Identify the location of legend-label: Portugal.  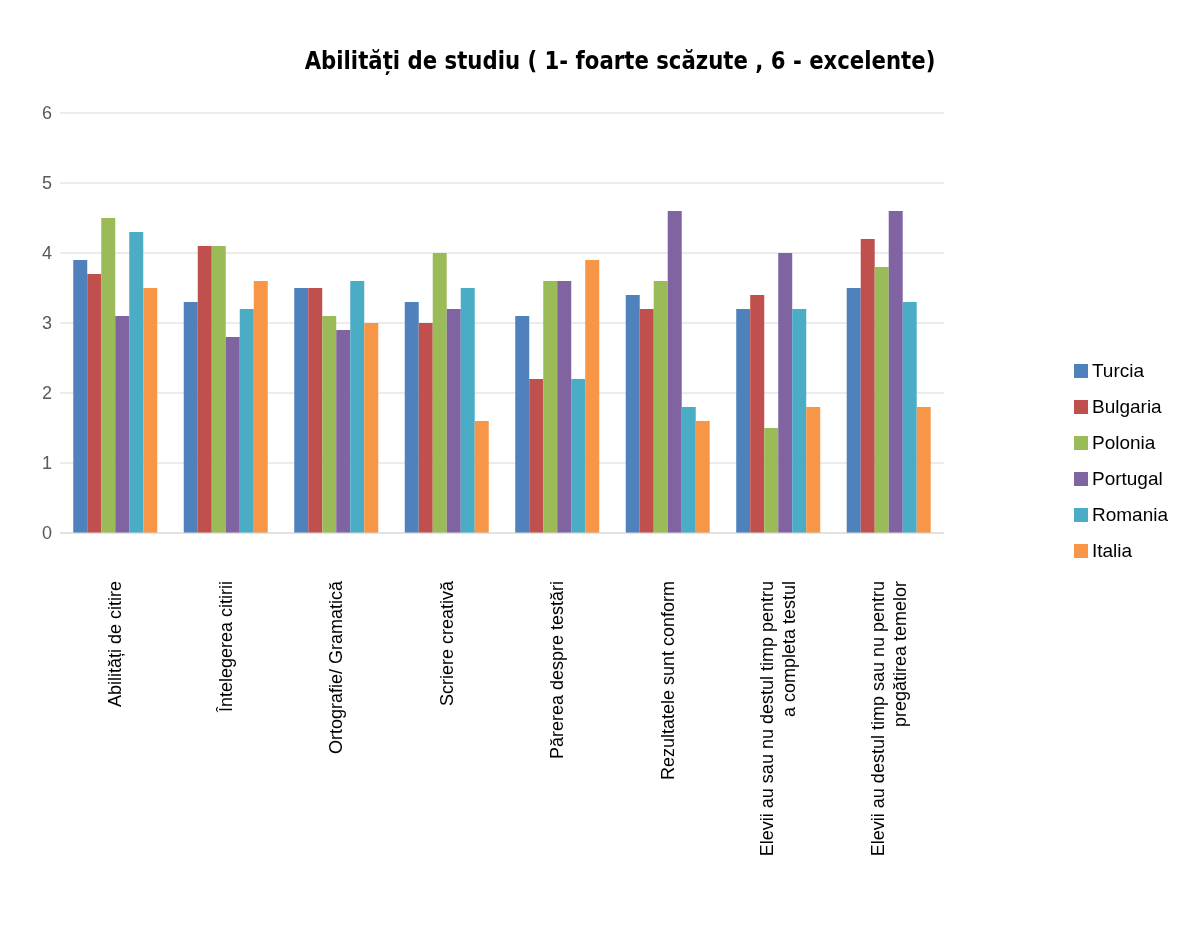
(1127, 478).